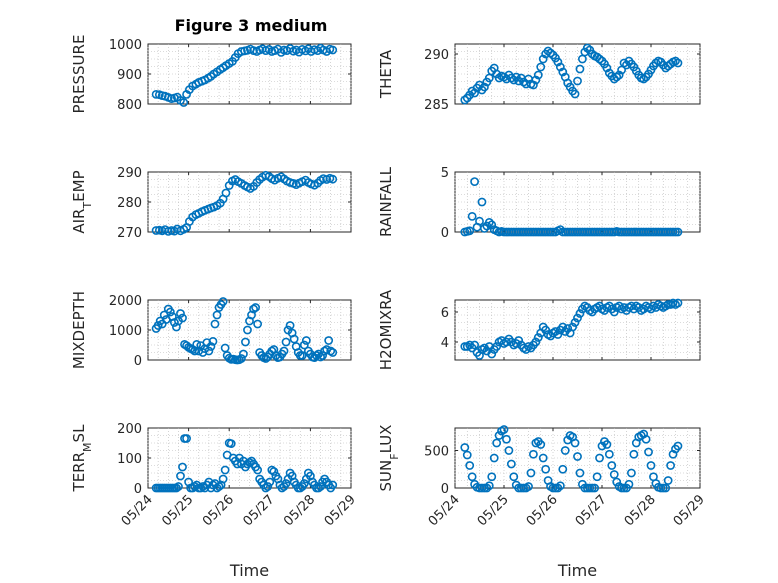  I want to click on x-tick-label: 05/28, so click(640, 510).